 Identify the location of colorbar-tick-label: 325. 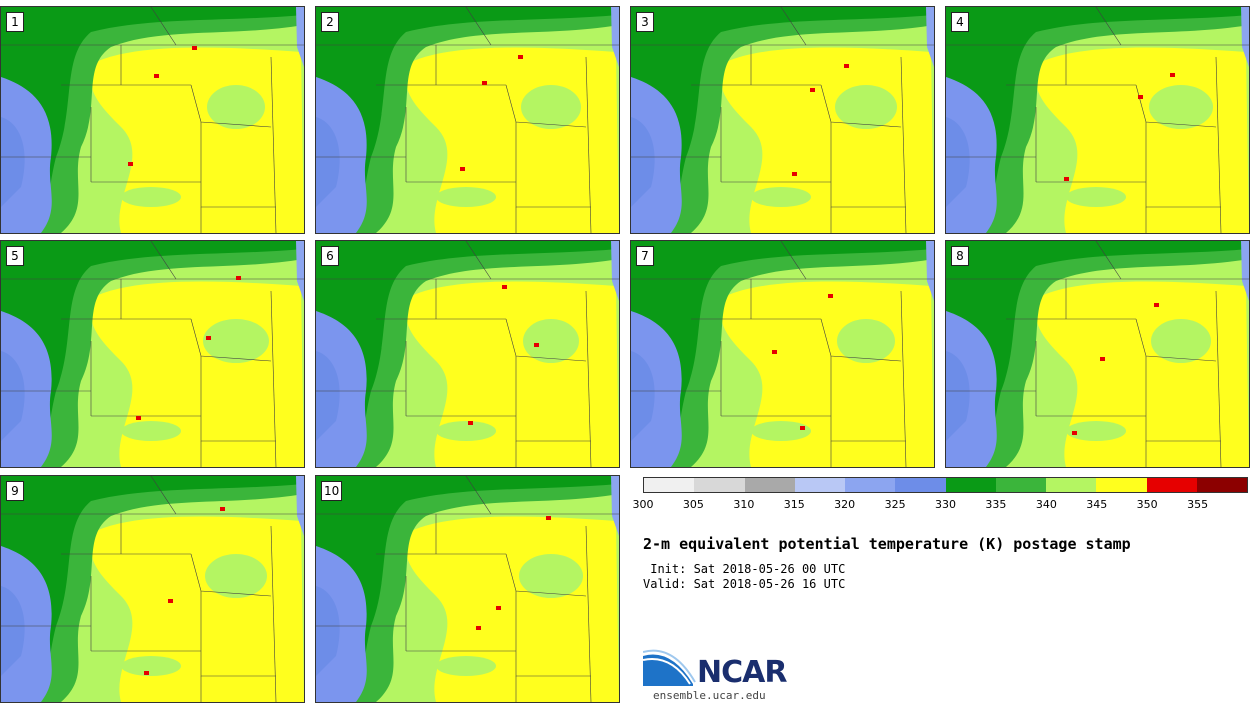
(895, 504).